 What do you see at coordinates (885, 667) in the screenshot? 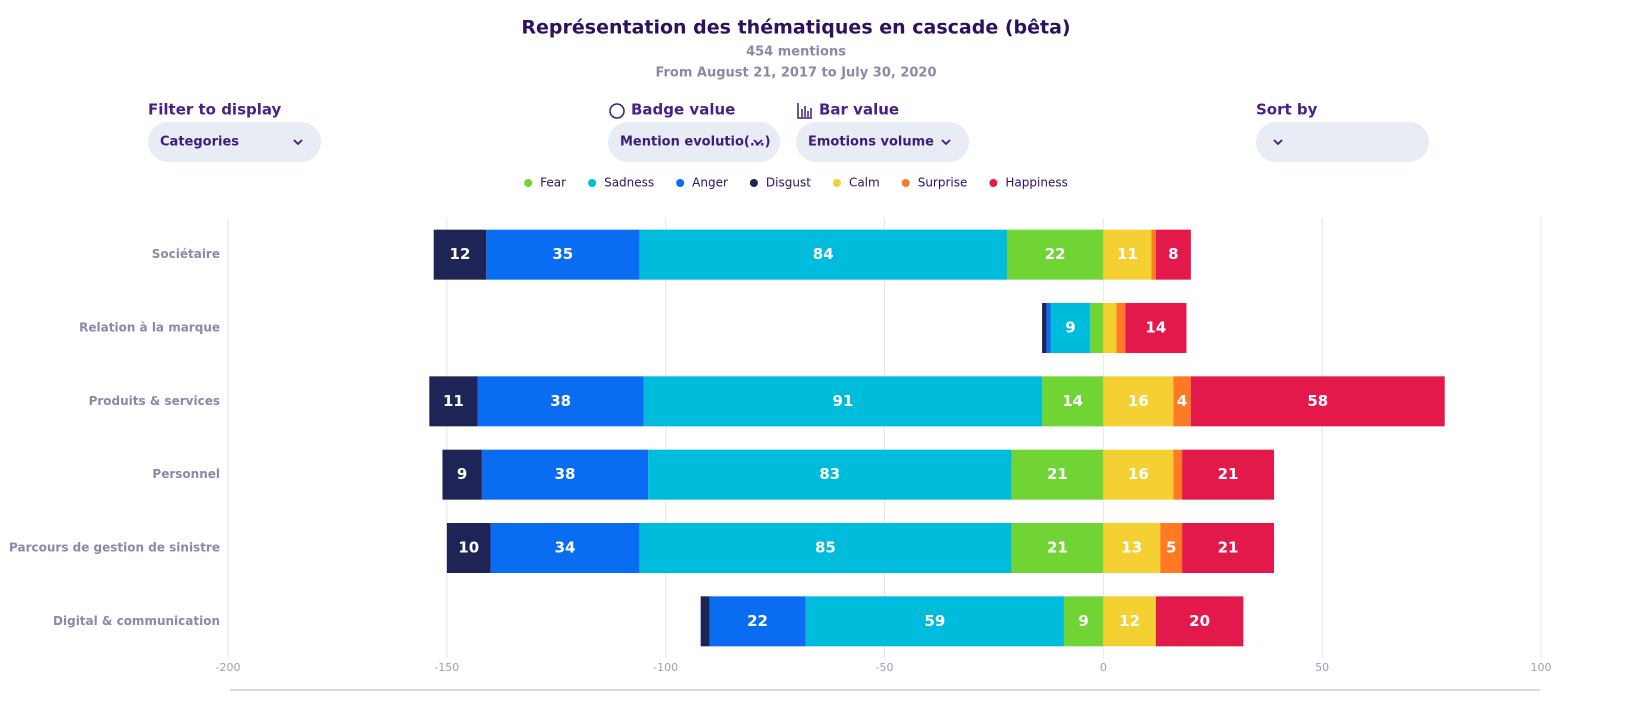
I see `x-tick-label: -50` at bounding box center [885, 667].